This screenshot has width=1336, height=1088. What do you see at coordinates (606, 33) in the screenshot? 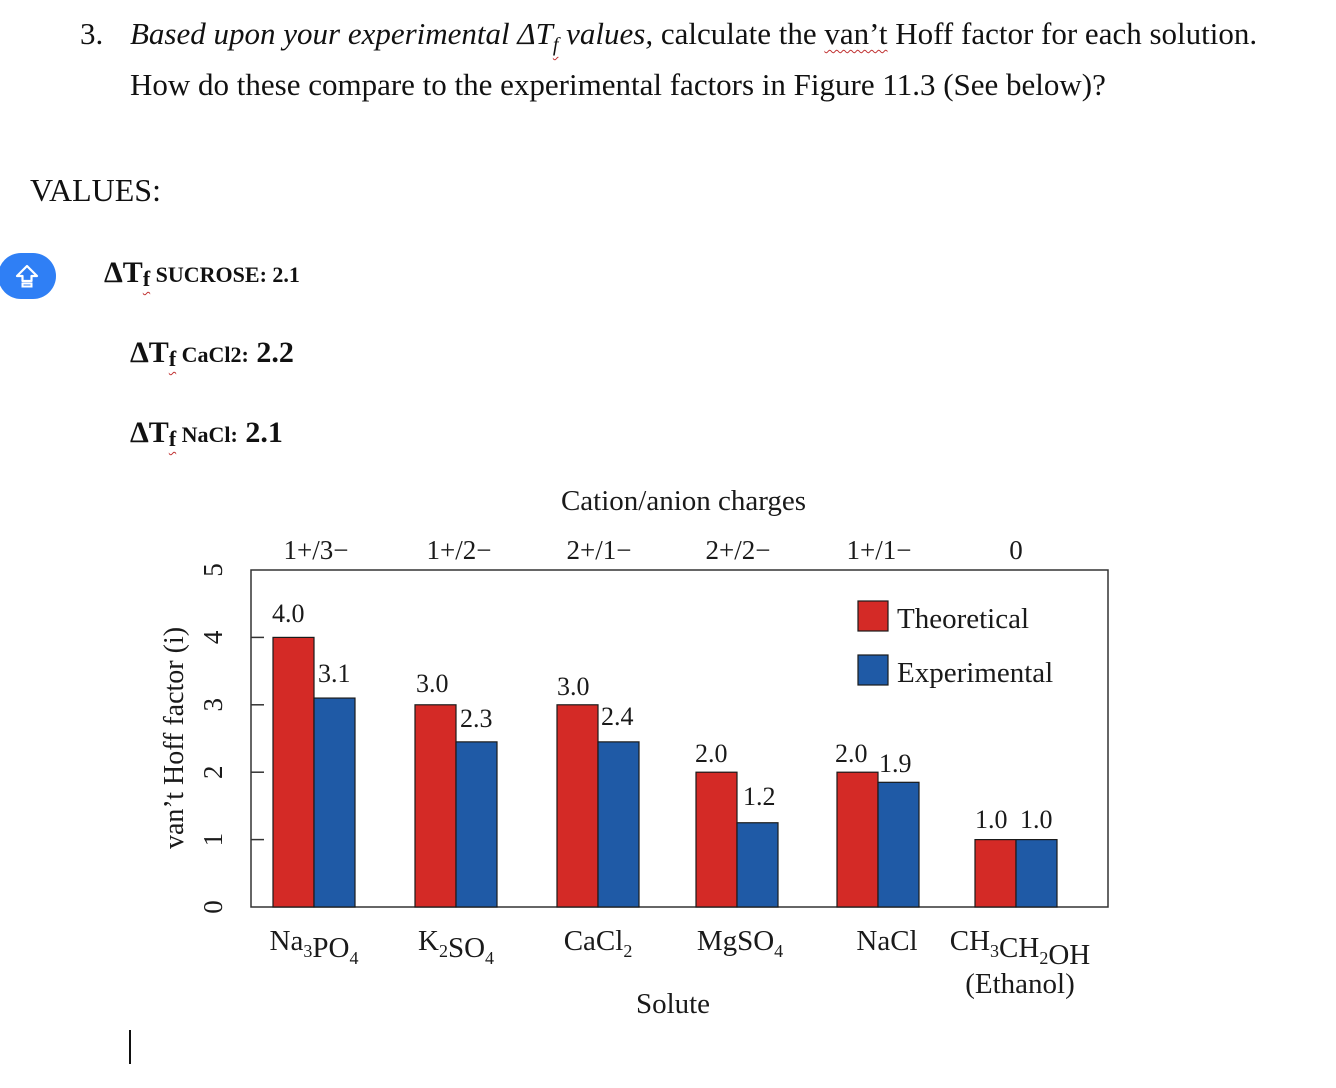
I see `question-italic-2: values,` at bounding box center [606, 33].